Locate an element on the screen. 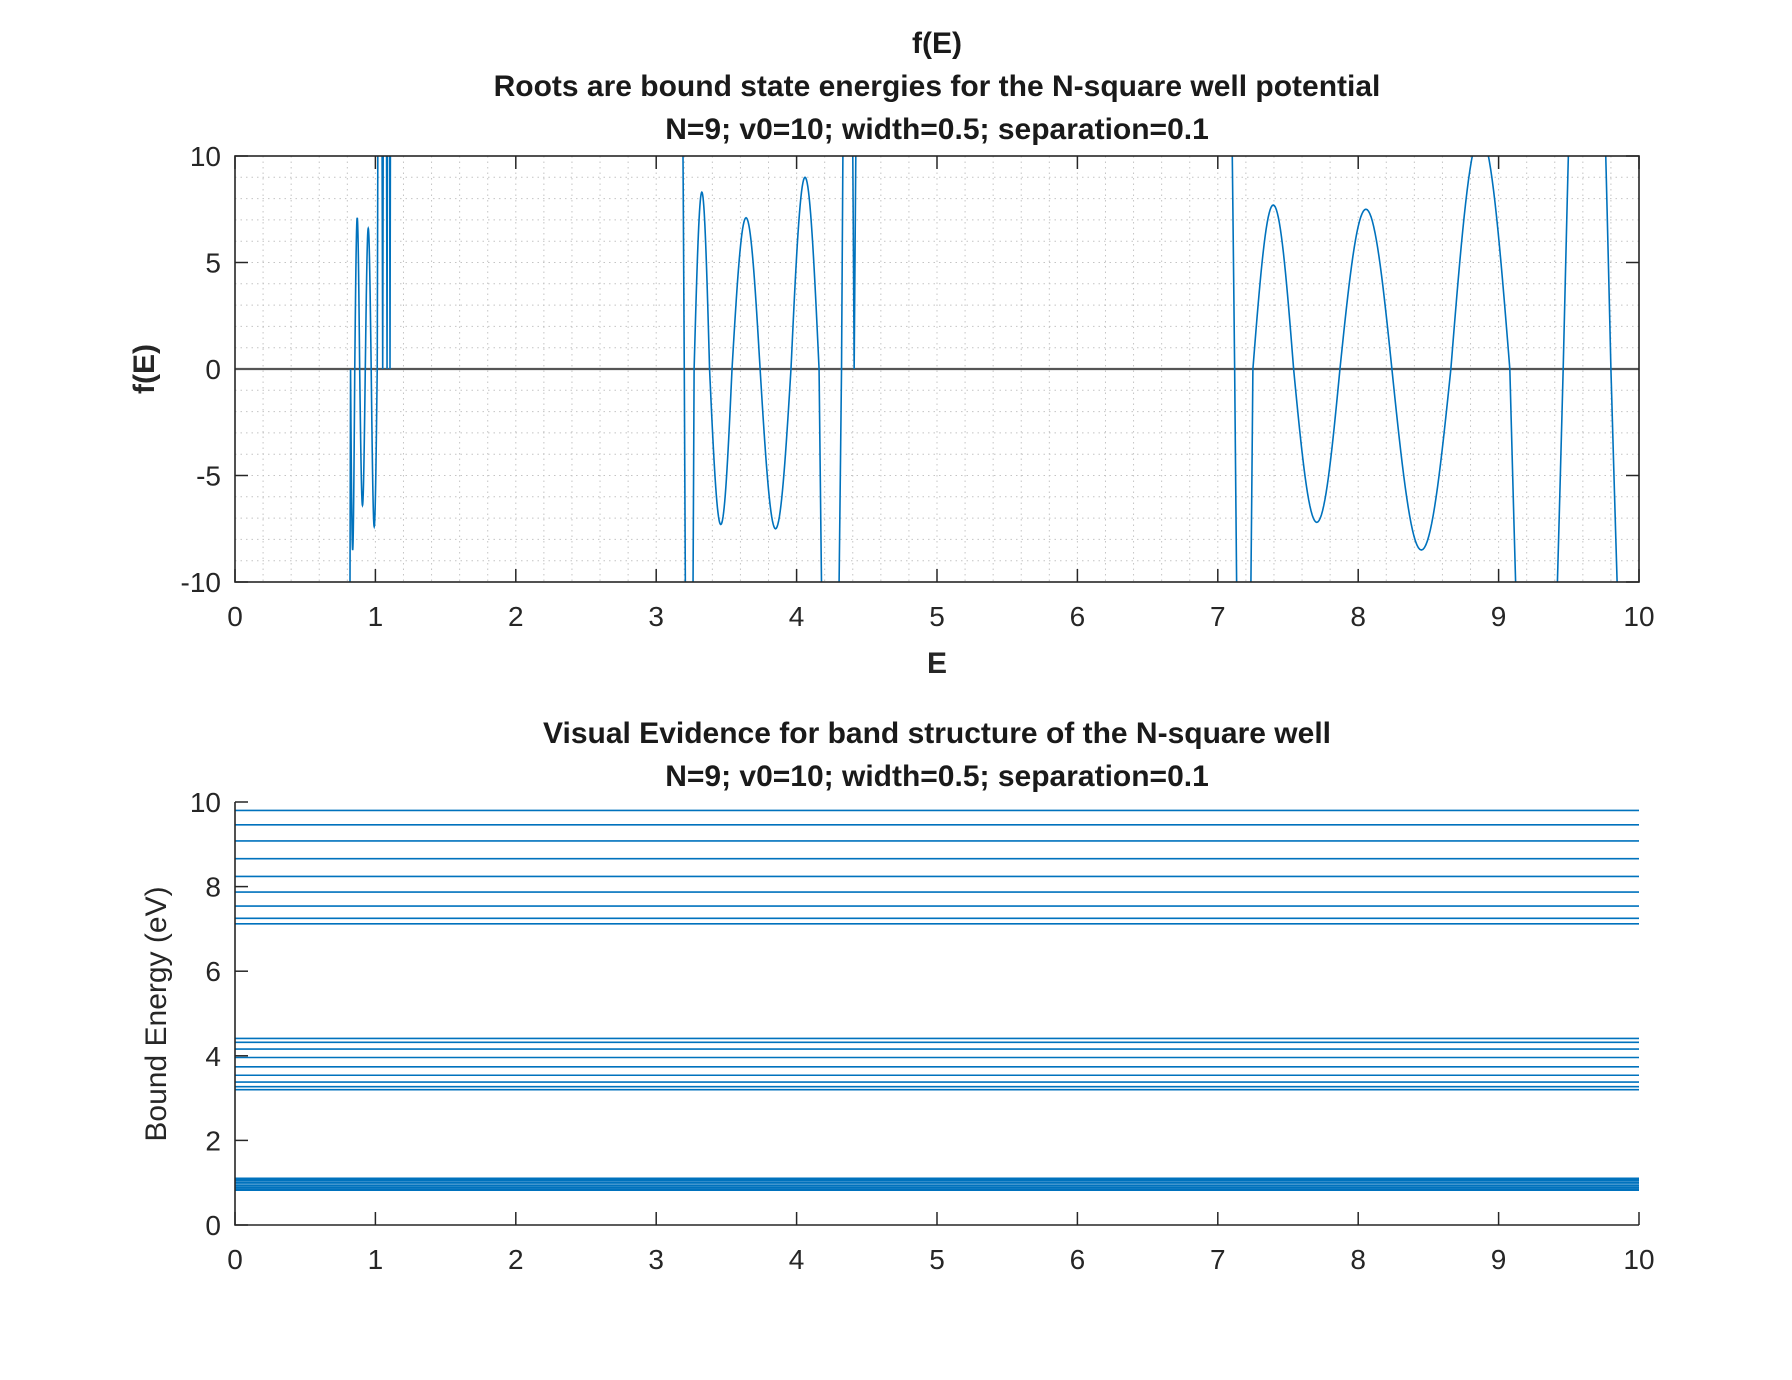 This screenshot has width=1792, height=1380. top-y-axis-label: f(E) is located at coordinates (144, 369).